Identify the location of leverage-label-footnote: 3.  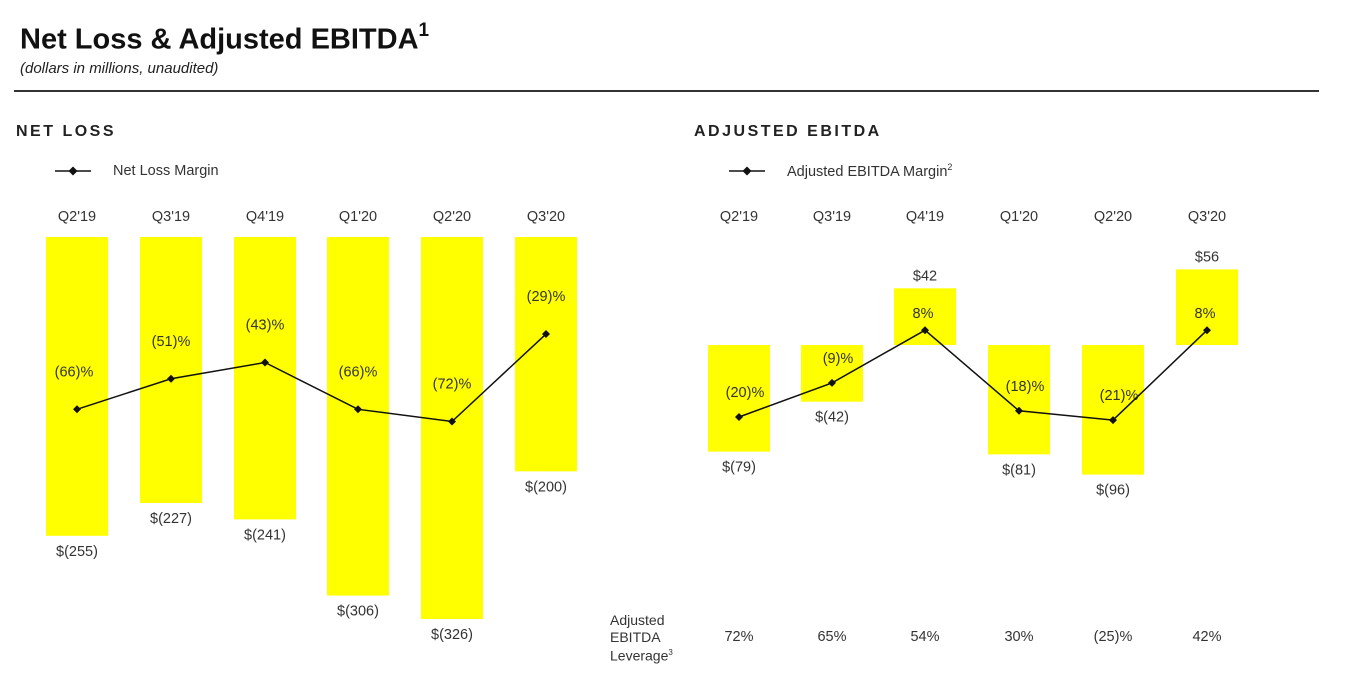
(670, 652).